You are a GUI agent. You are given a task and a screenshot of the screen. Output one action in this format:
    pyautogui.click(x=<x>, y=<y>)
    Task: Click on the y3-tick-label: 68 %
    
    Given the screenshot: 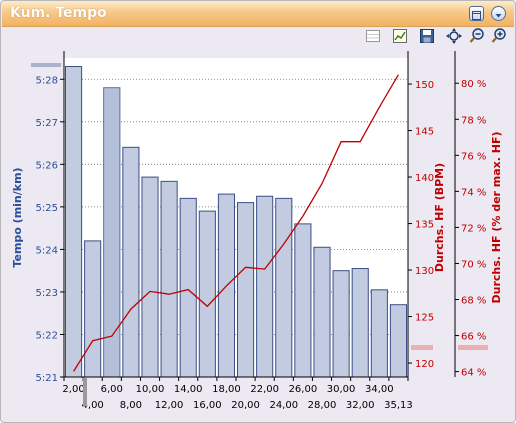 What is the action you would take?
    pyautogui.click(x=473, y=301)
    